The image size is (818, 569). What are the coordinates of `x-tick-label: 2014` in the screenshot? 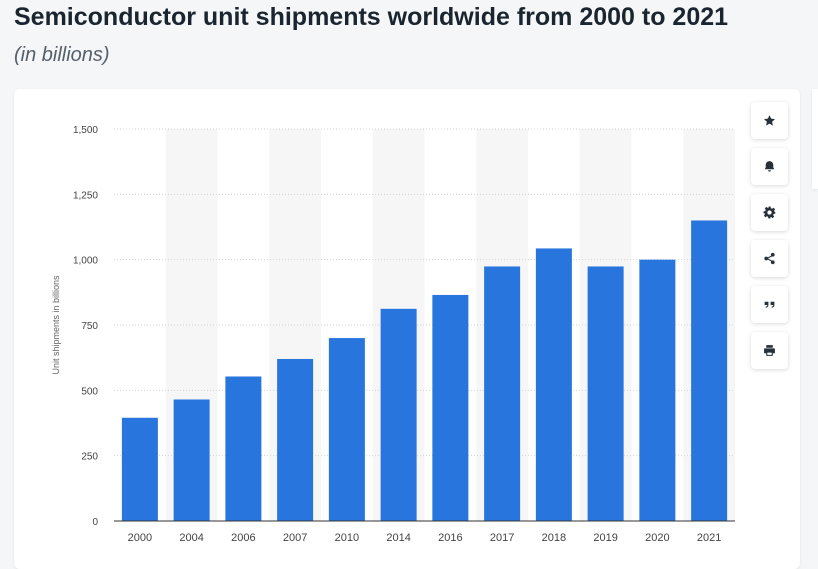 It's located at (398, 538).